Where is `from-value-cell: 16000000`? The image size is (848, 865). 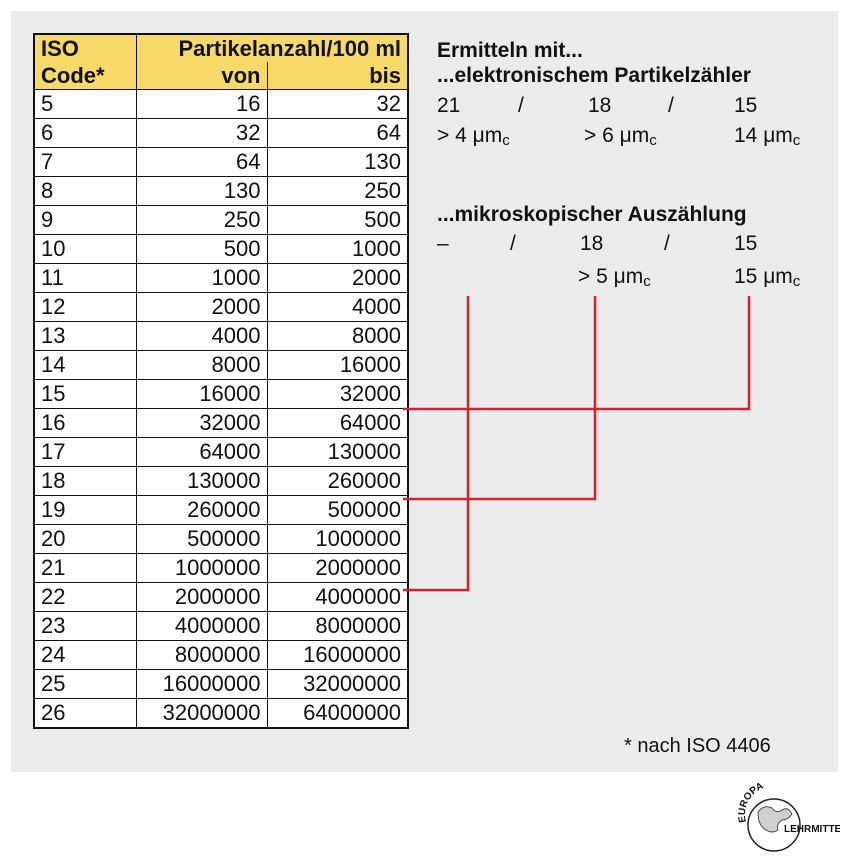
from-value-cell: 16000000 is located at coordinates (202, 684).